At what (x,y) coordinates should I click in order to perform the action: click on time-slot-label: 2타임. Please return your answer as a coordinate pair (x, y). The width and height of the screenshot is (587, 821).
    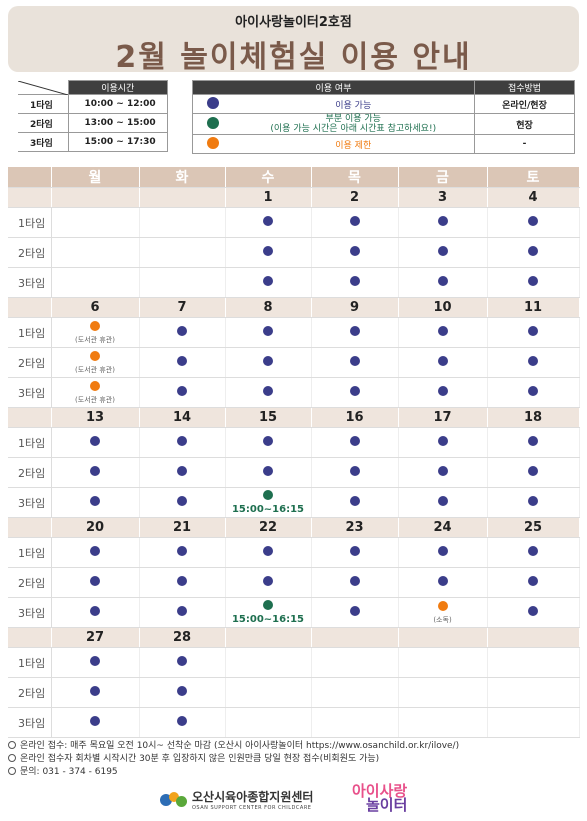
    Looking at the image, I should click on (43, 123).